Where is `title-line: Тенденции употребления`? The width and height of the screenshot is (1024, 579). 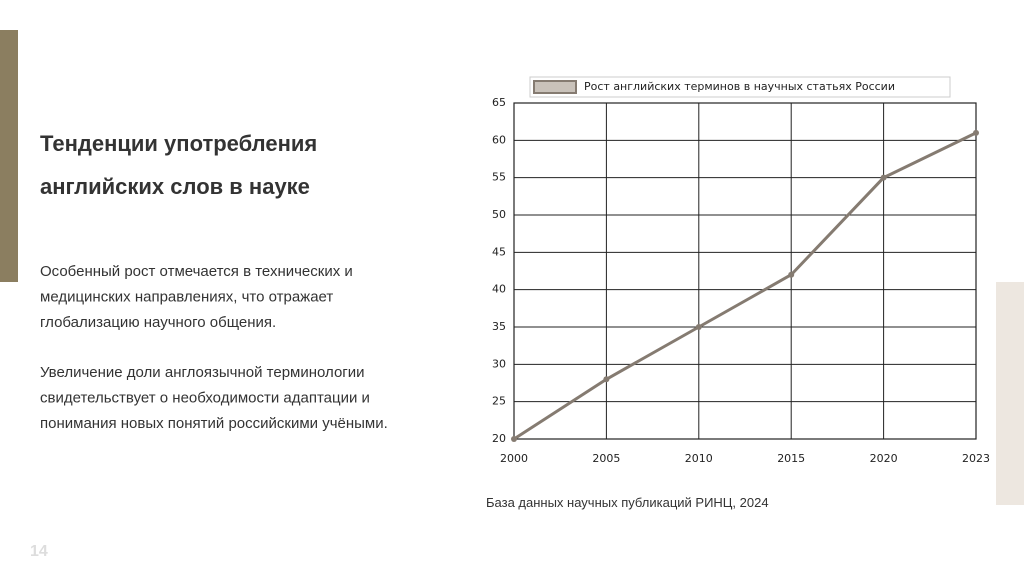 title-line: Тенденции употребления is located at coordinates (178, 143).